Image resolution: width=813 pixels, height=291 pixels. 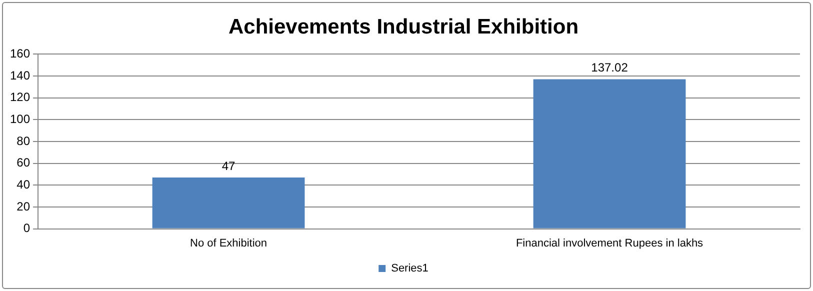 What do you see at coordinates (610, 243) in the screenshot?
I see `x-tick-label: Financial involvement Rupees in lakhs` at bounding box center [610, 243].